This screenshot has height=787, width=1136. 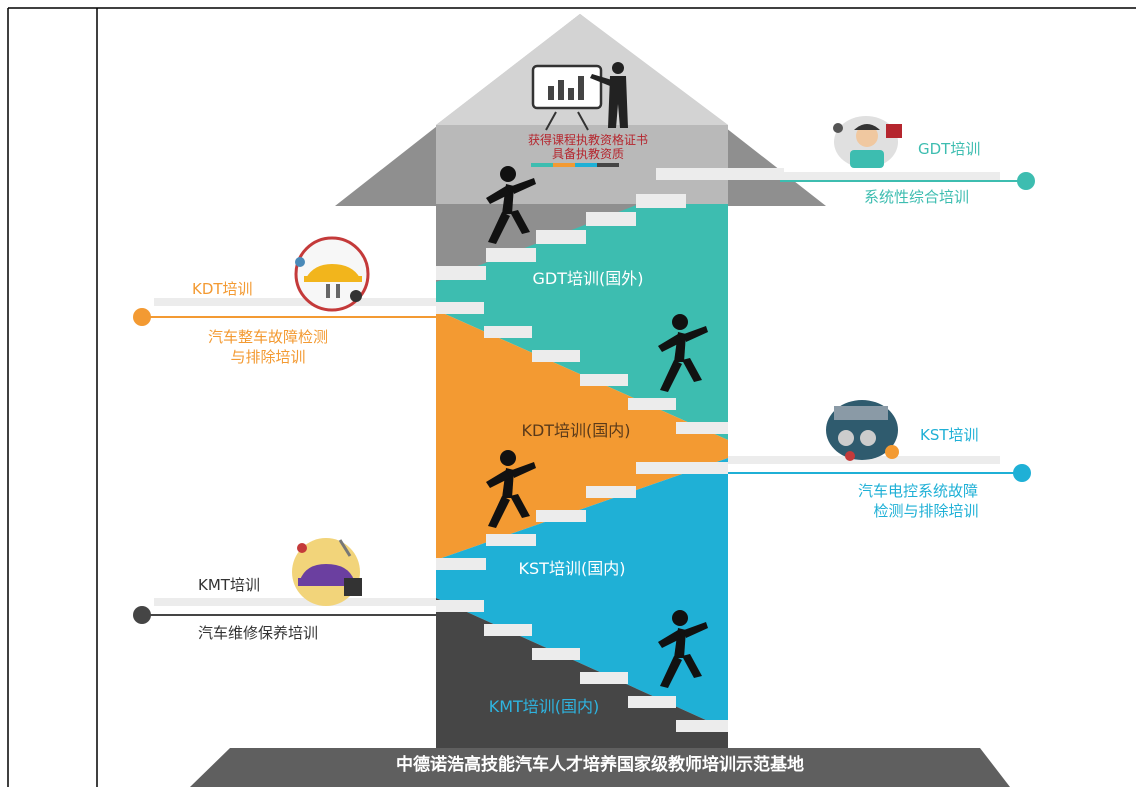 I want to click on presenter-icon, so click(x=579, y=96).